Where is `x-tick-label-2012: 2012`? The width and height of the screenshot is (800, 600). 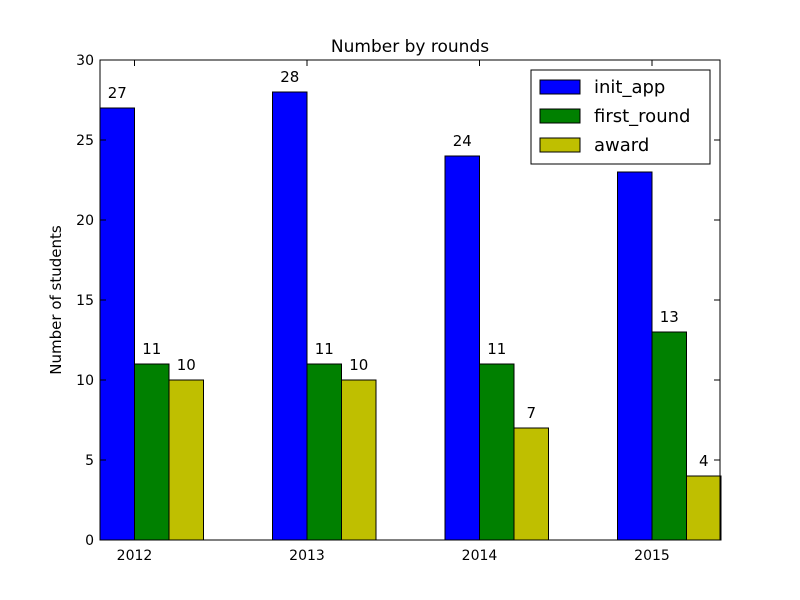
x-tick-label-2012: 2012 is located at coordinates (135, 556).